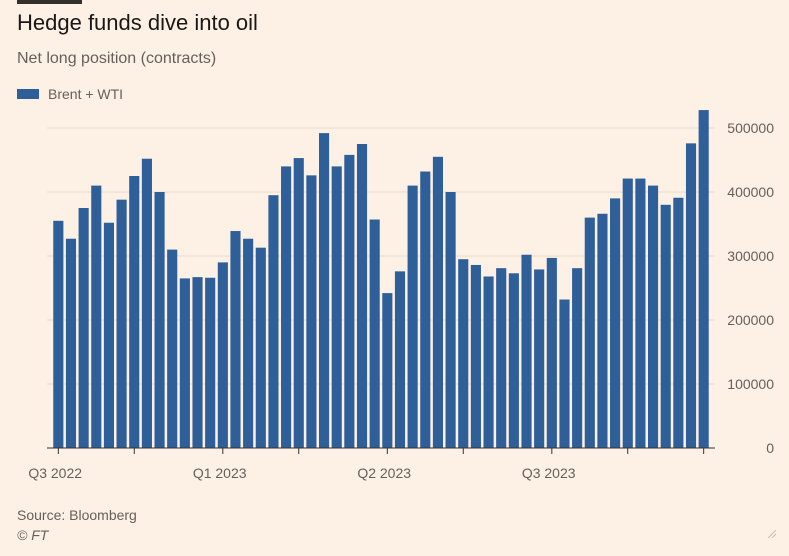 This screenshot has height=556, width=789. Describe the element at coordinates (549, 473) in the screenshot. I see `x-tick-label: Q3 2023` at that location.